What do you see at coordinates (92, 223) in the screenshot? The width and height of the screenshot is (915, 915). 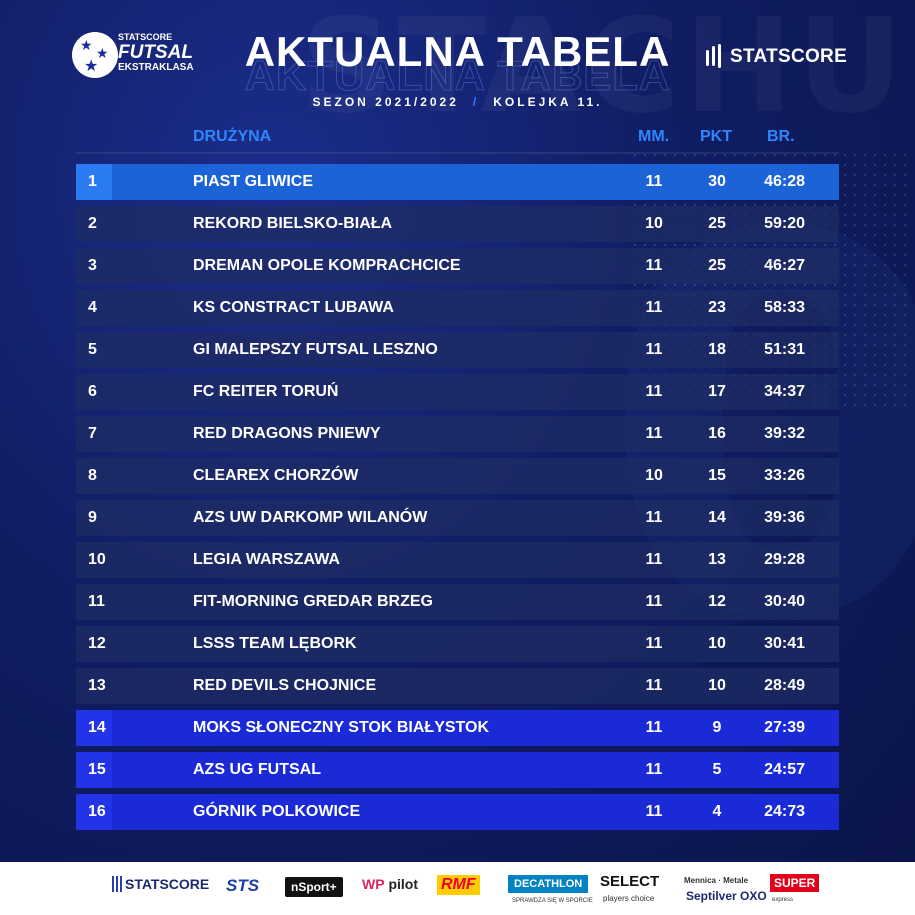 I see `position: 2` at bounding box center [92, 223].